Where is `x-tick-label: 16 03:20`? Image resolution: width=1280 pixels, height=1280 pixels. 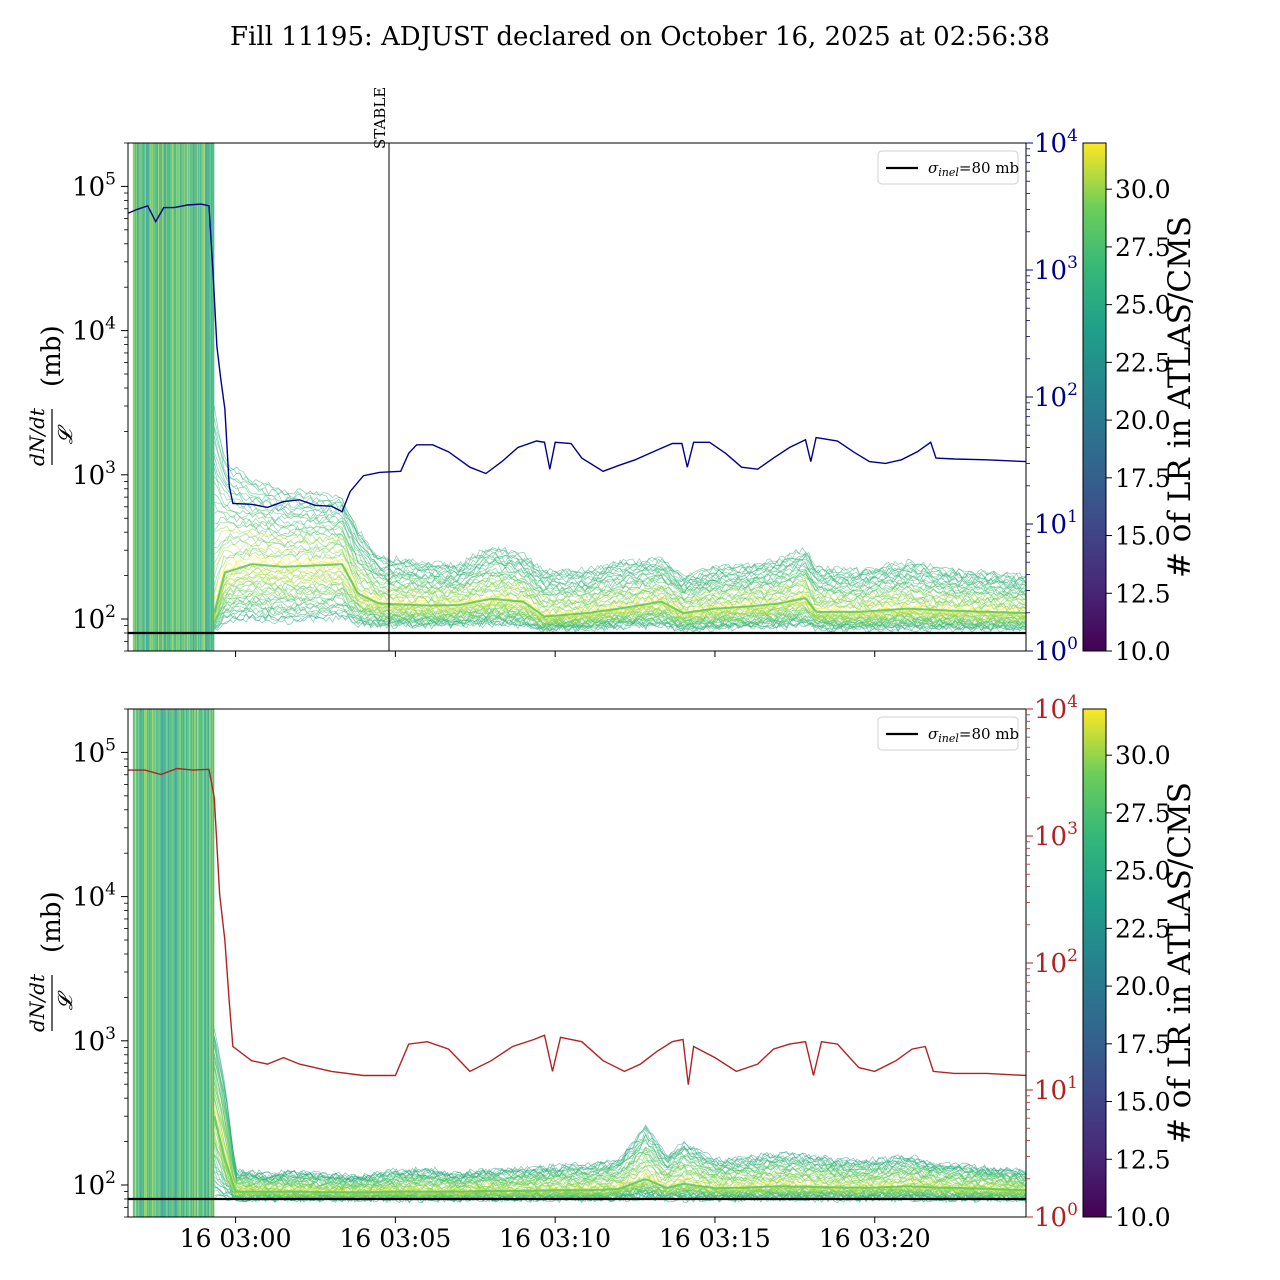
x-tick-label: 16 03:20 is located at coordinates (875, 1238).